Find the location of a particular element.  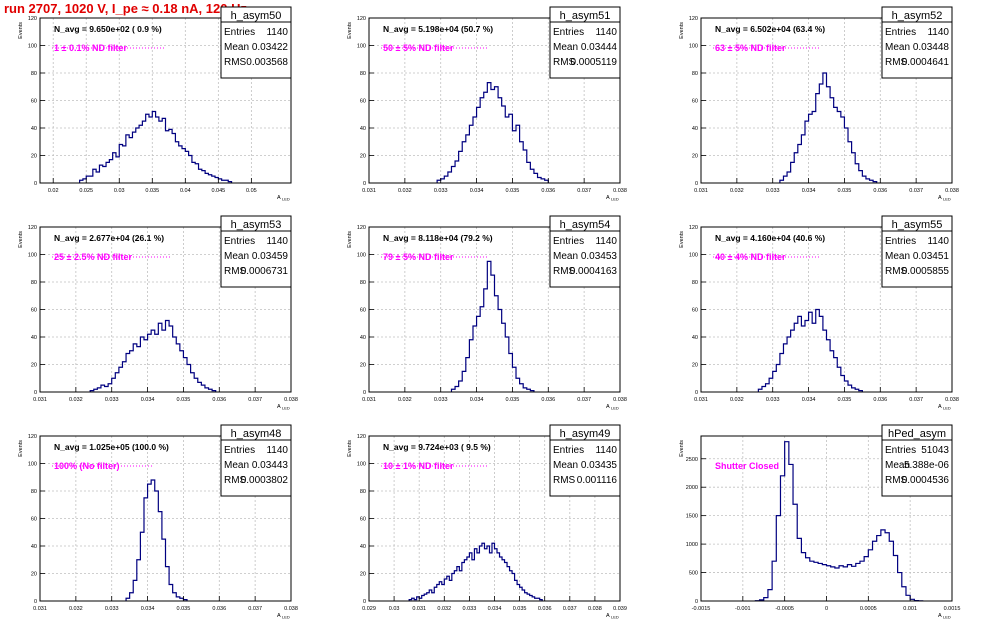

stats-value: 0.0003802 is located at coordinates (265, 480).